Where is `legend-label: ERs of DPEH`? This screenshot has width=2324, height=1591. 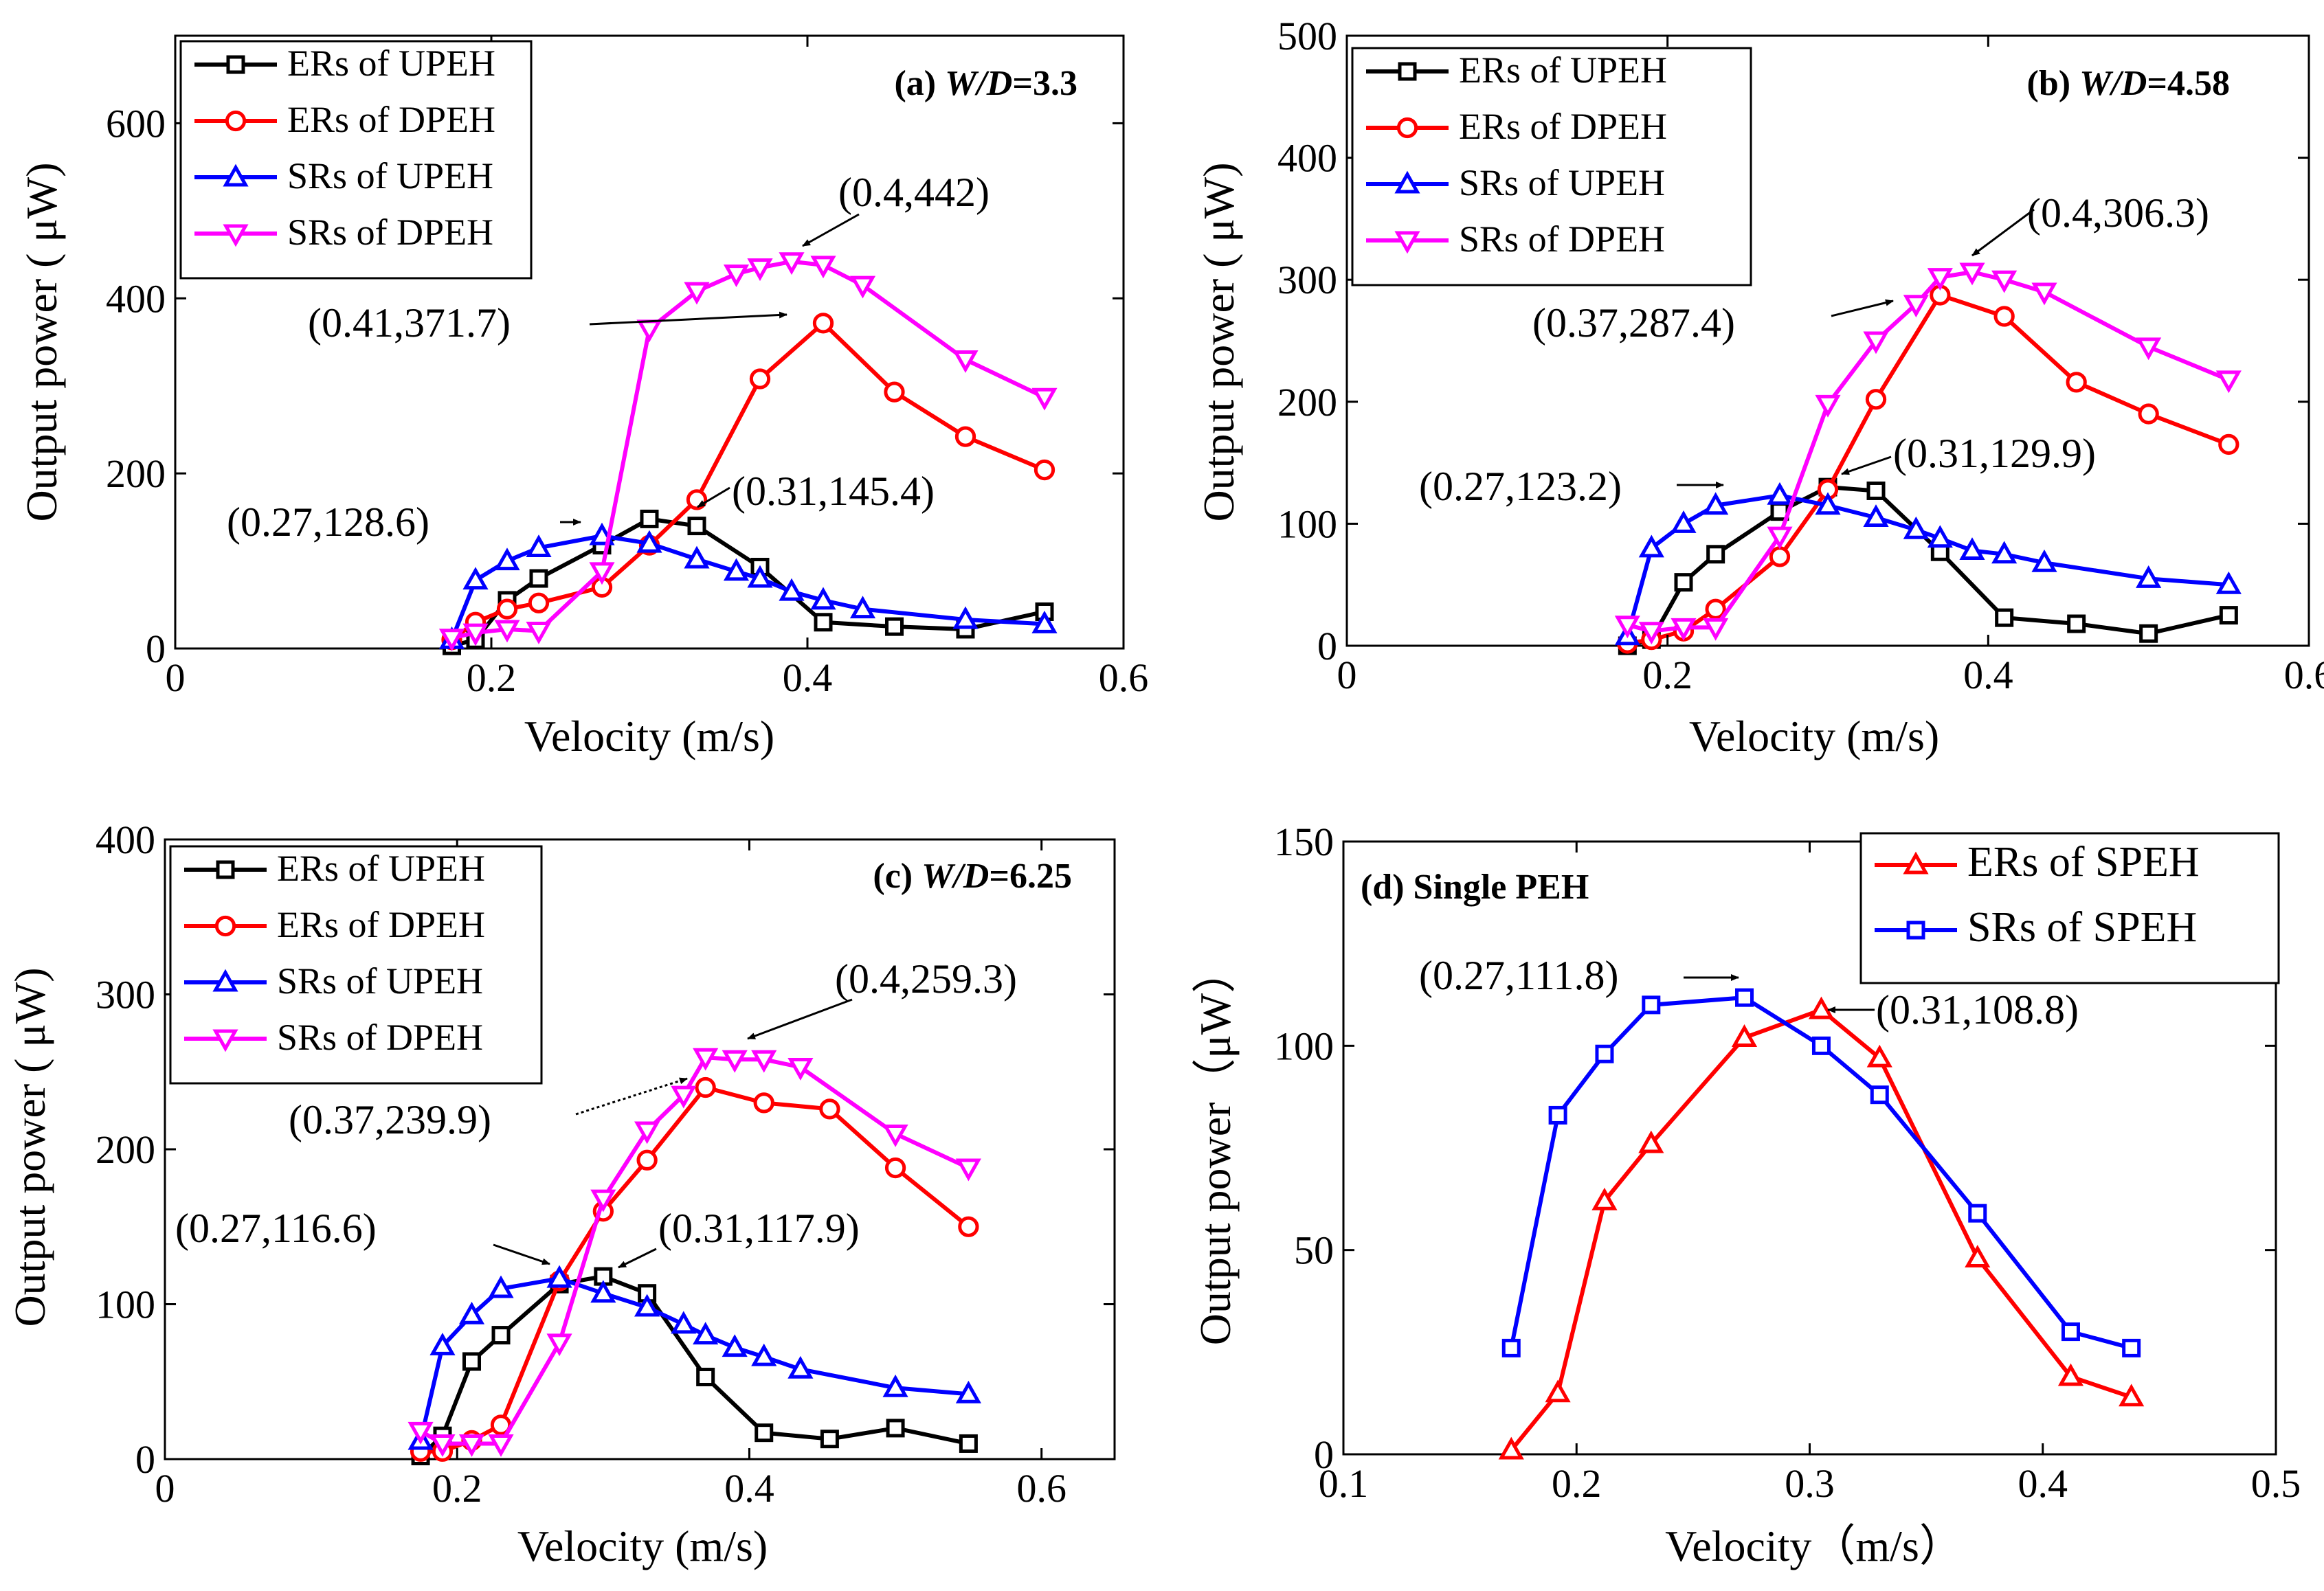 legend-label: ERs of DPEH is located at coordinates (1563, 126).